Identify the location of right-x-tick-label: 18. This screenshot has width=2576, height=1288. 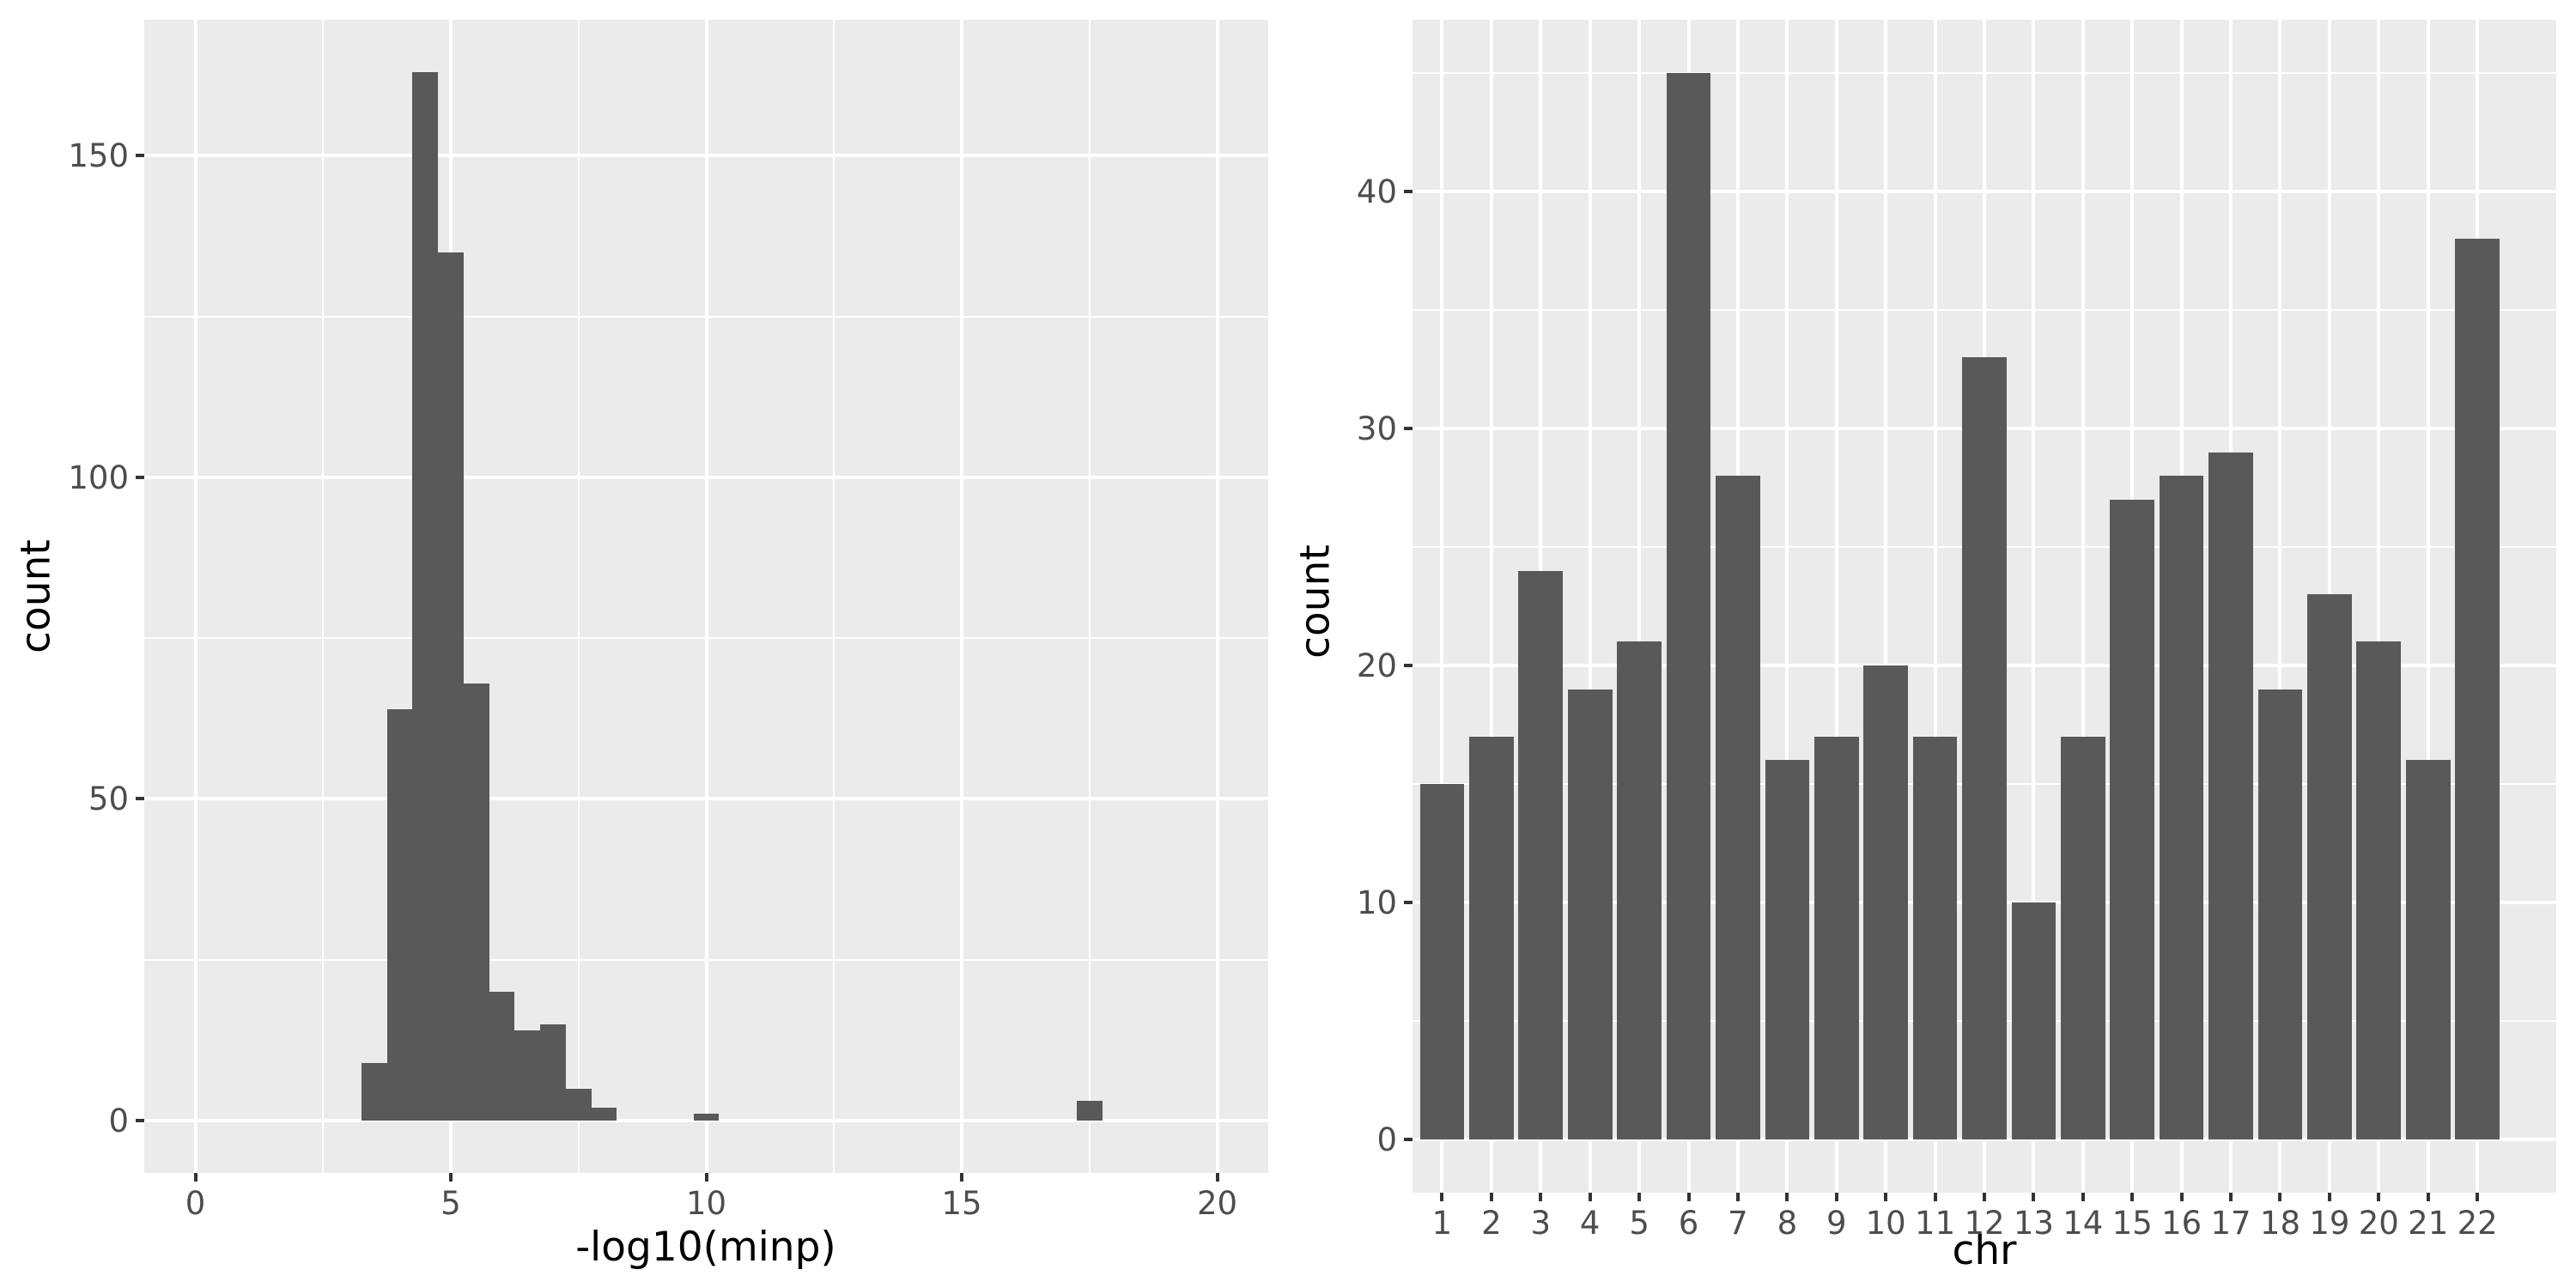
(2280, 1224).